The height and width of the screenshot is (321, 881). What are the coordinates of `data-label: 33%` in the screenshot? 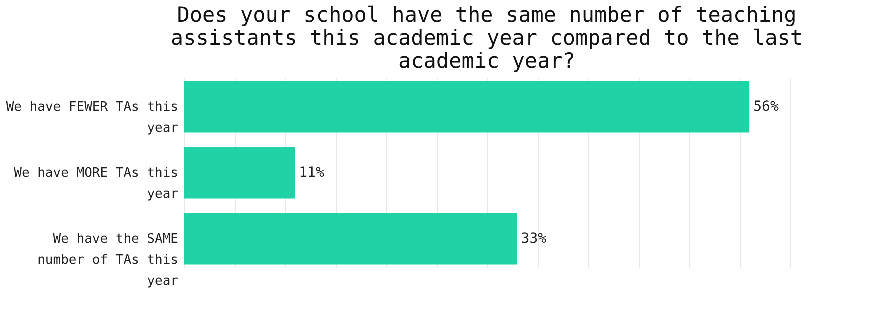 It's located at (534, 238).